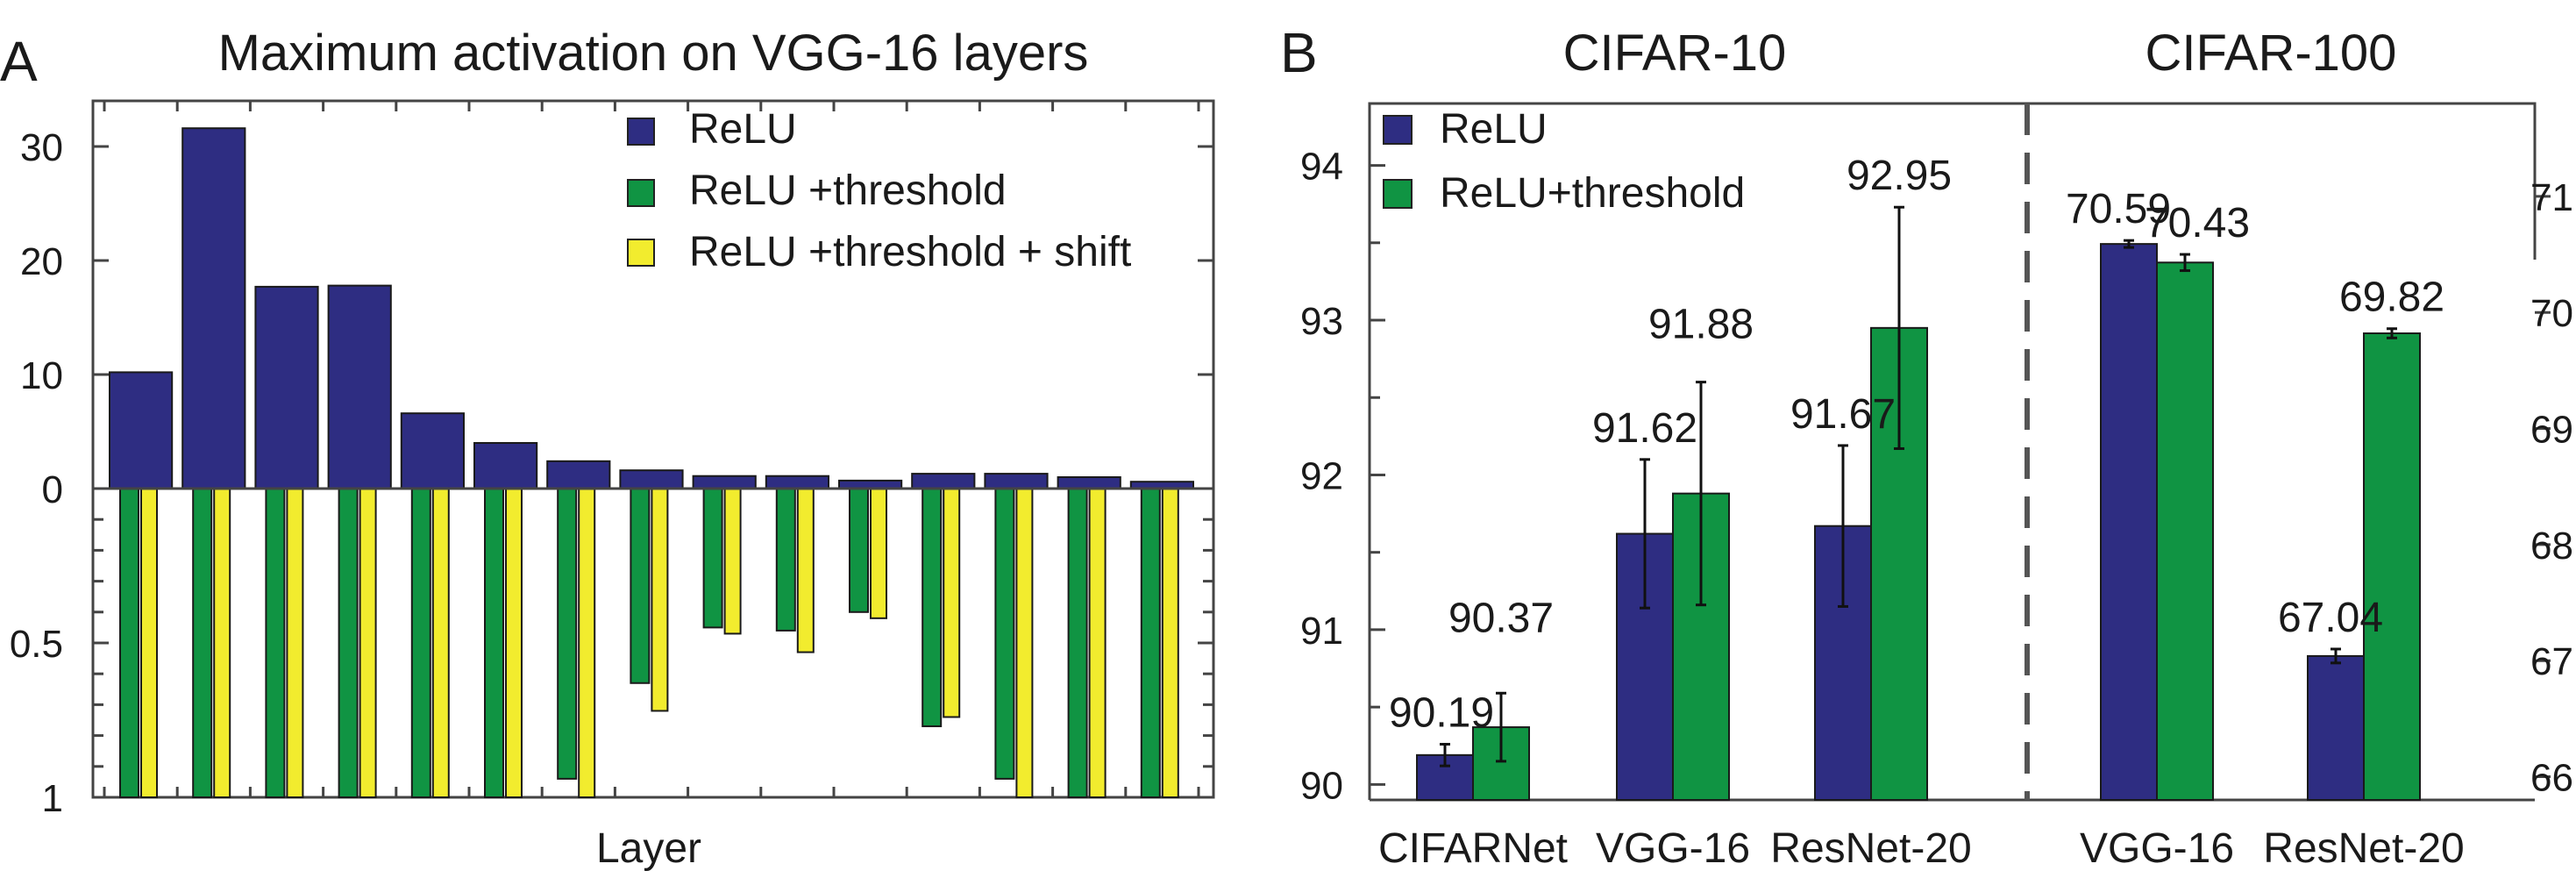 This screenshot has height=878, width=2576. Describe the element at coordinates (1441, 712) in the screenshot. I see `cifar10-value-label-cifarnet-relu: 90.19` at that location.